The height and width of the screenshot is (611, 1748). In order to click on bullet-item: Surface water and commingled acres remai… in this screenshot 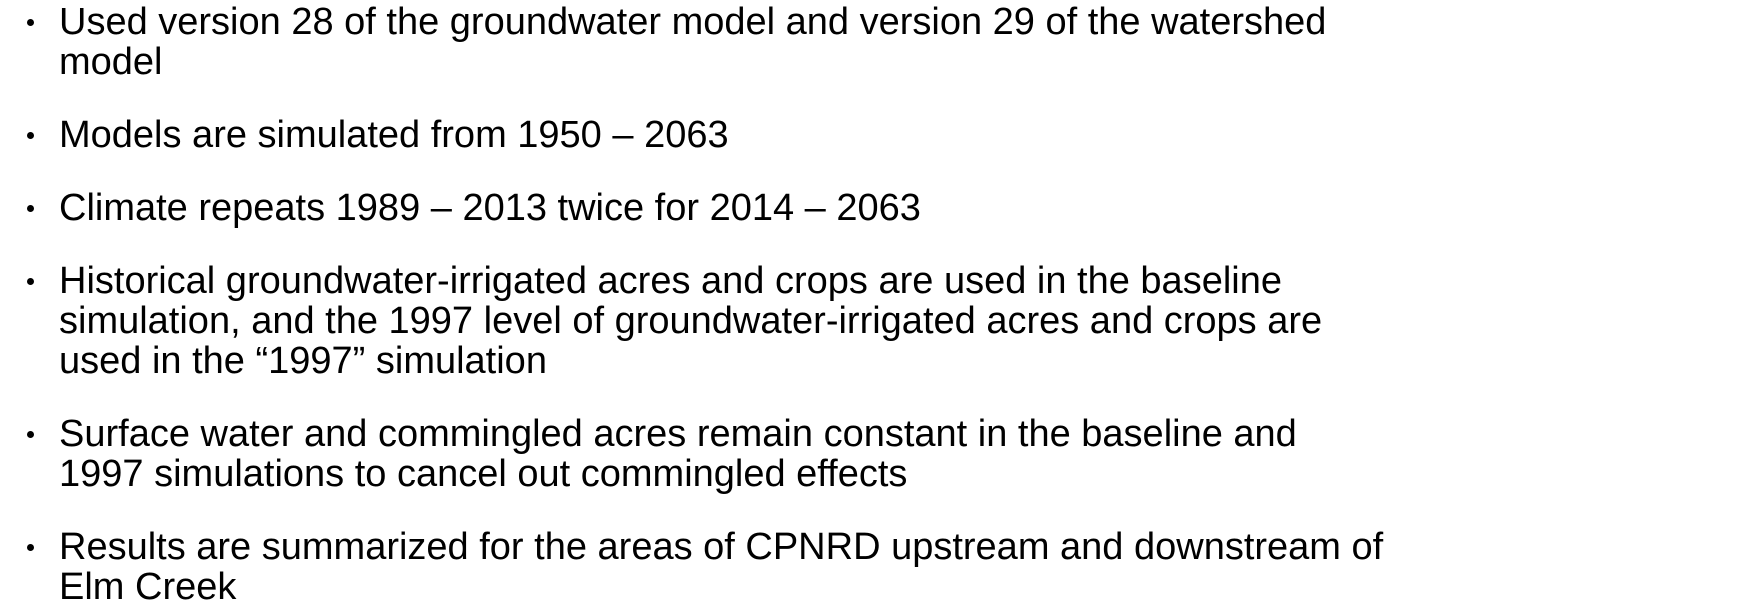, I will do `click(874, 454)`.